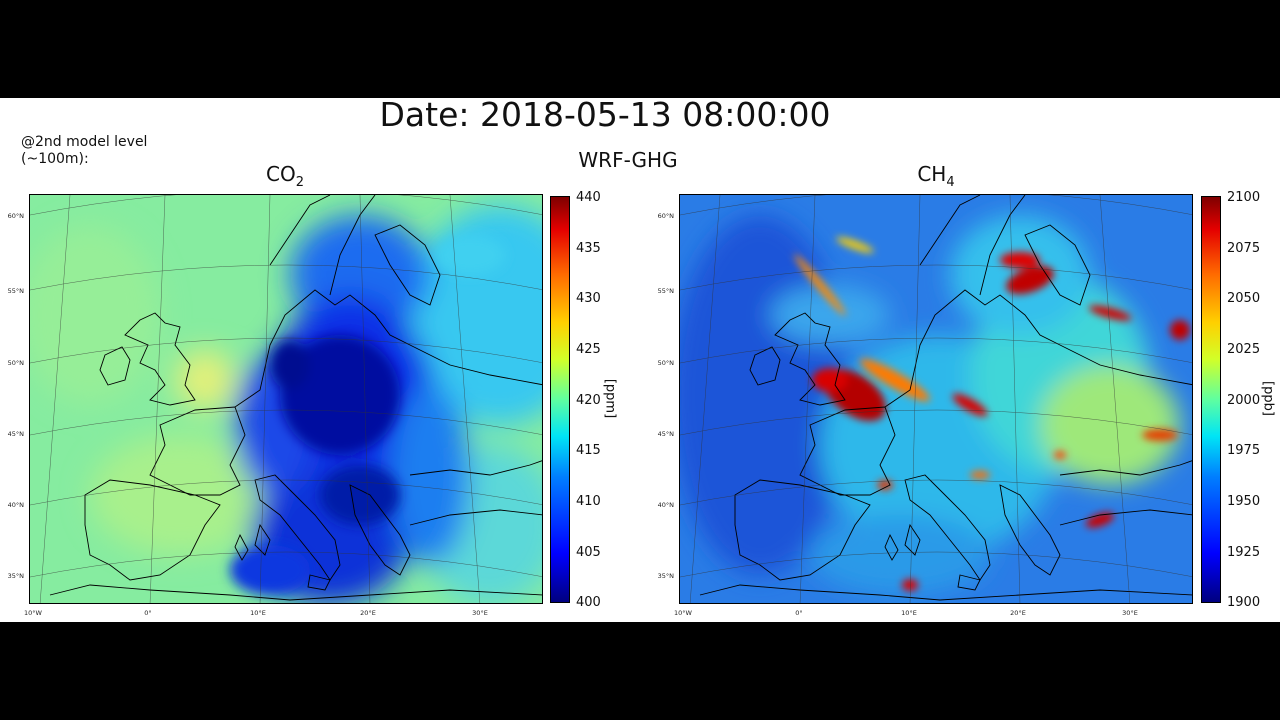 This screenshot has width=1280, height=720. What do you see at coordinates (1244, 349) in the screenshot?
I see `ch4-tick-2025: 2025` at bounding box center [1244, 349].